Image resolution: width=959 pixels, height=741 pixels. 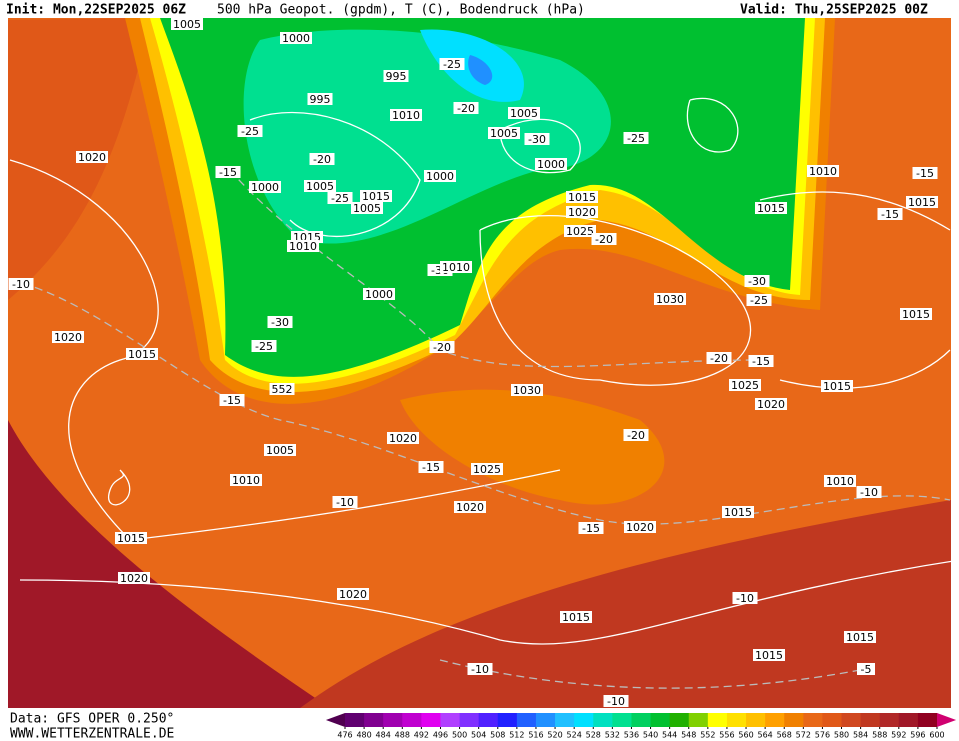 I want to click on contour-label: 1025, so click(x=580, y=231).